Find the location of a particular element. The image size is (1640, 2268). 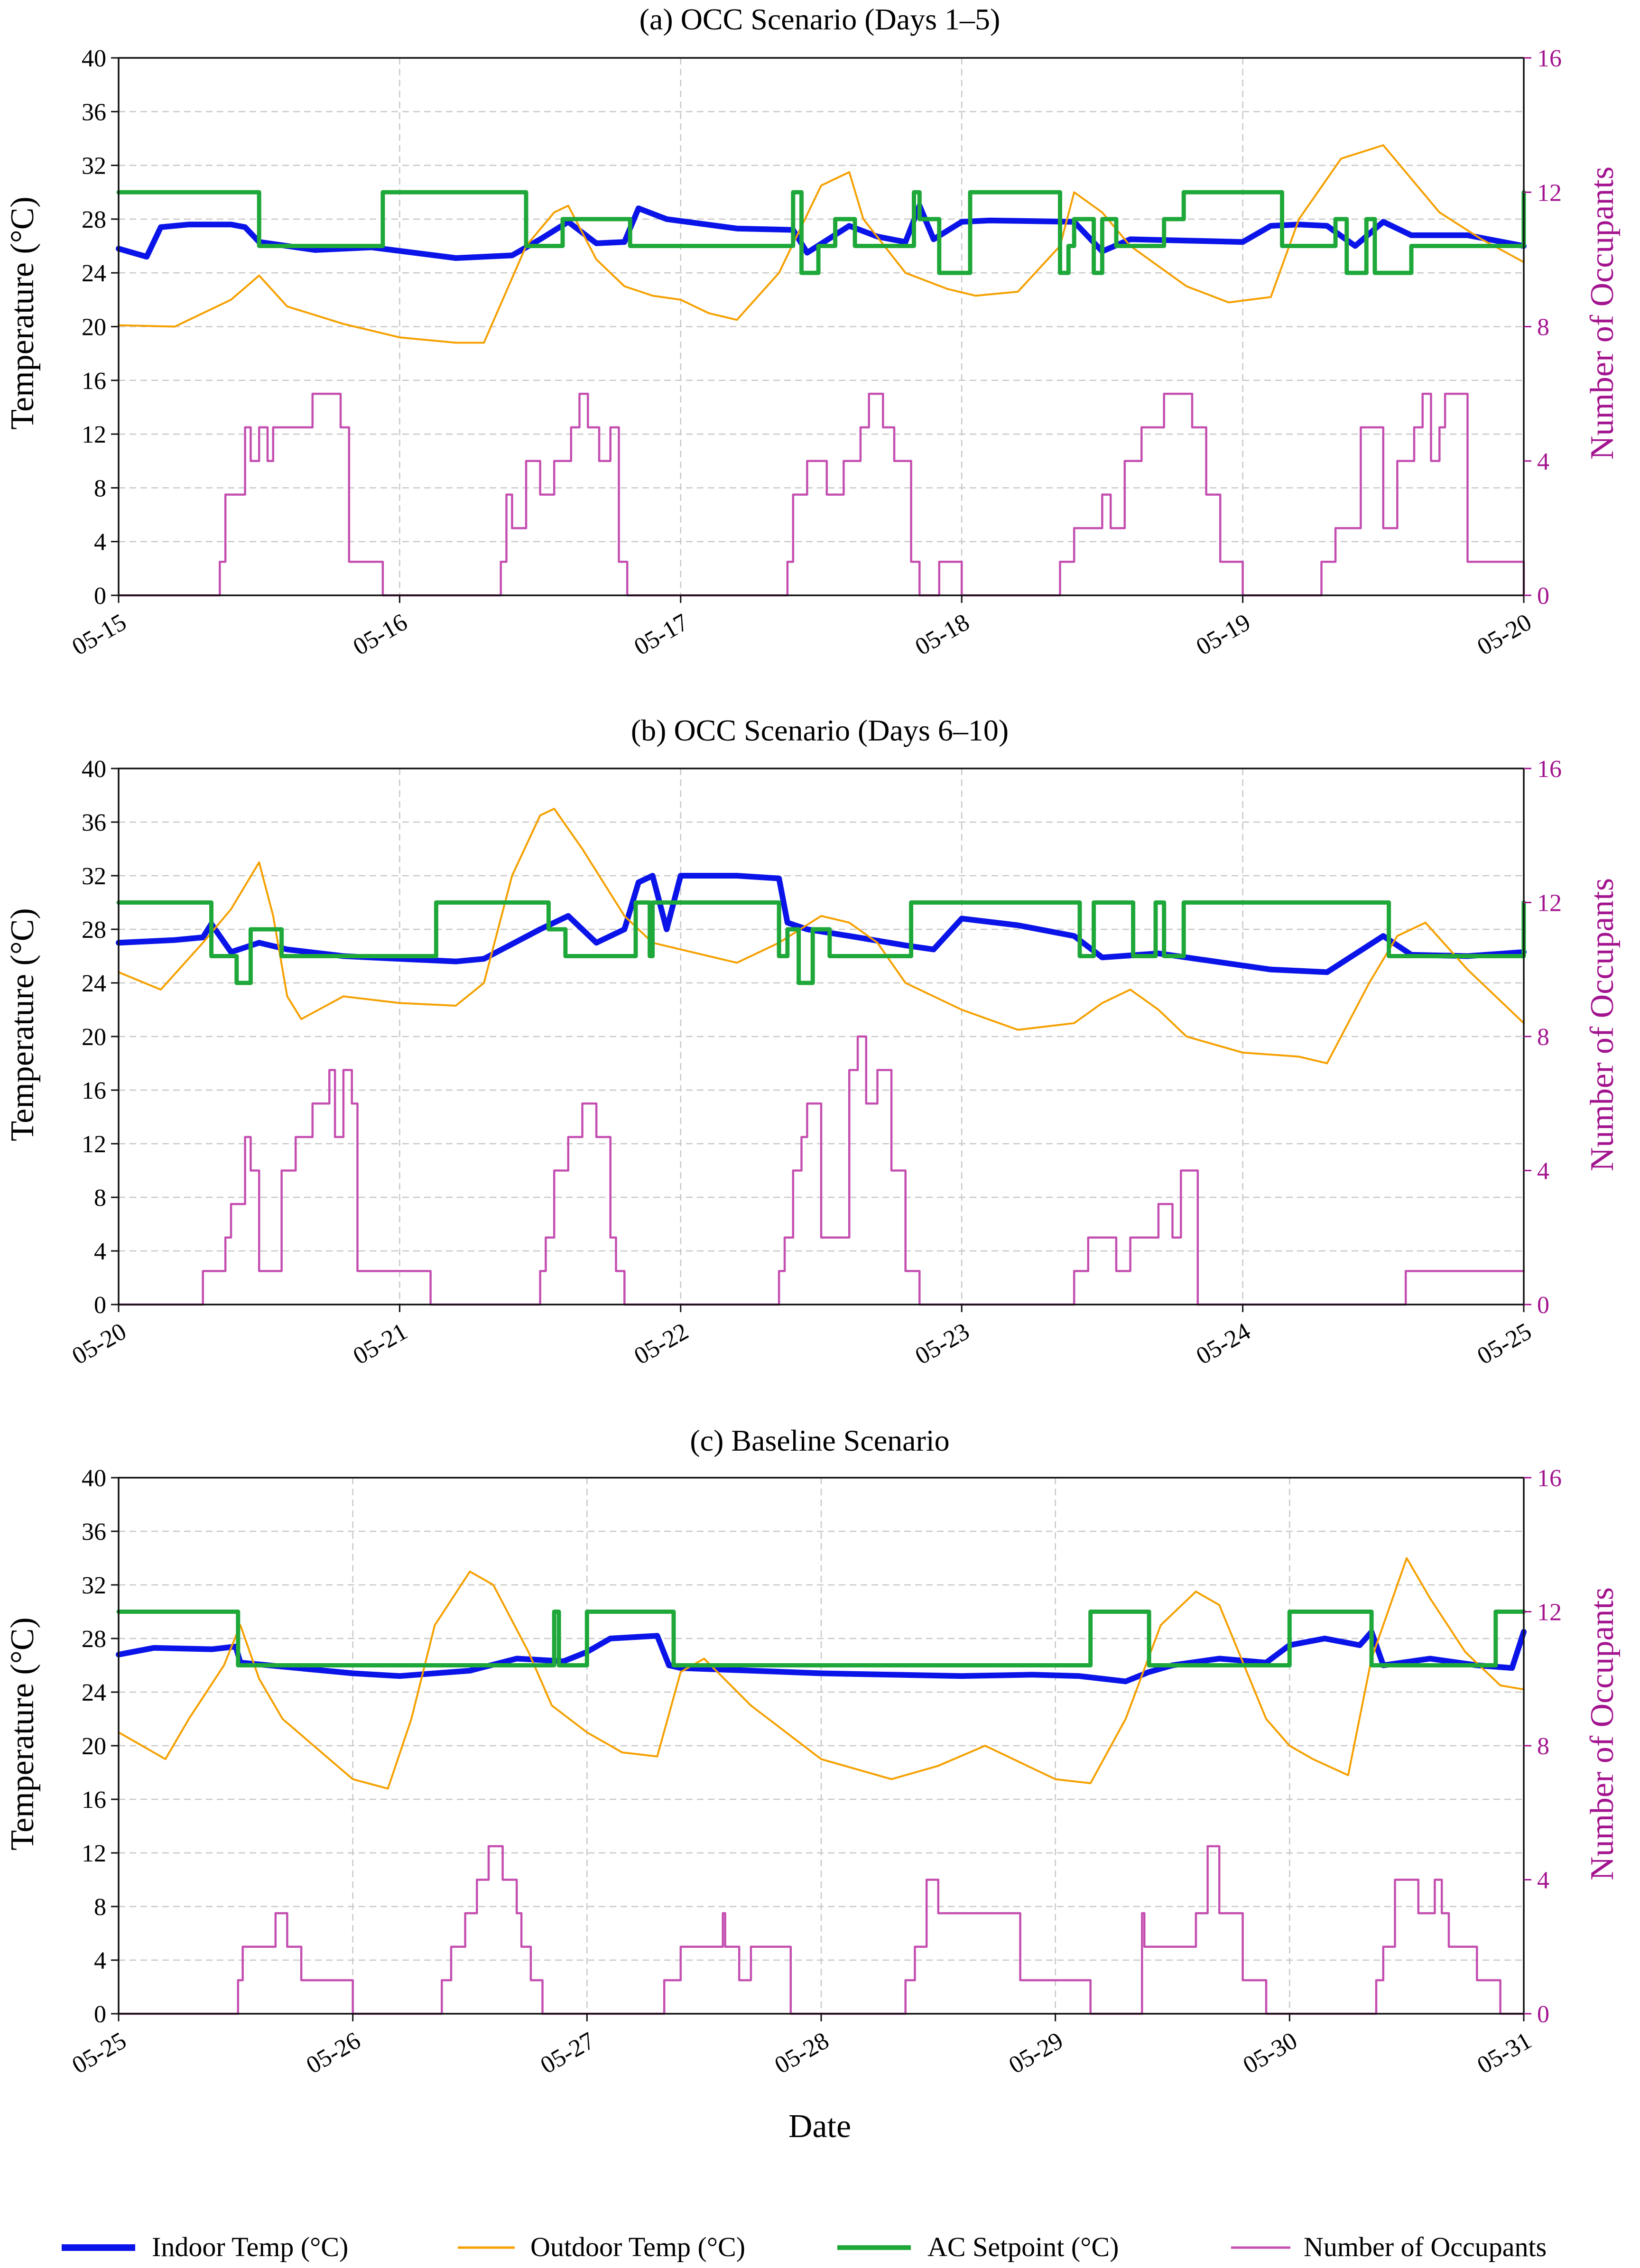

panel-b-ytick-label-left-2: 8 is located at coordinates (100, 1198).